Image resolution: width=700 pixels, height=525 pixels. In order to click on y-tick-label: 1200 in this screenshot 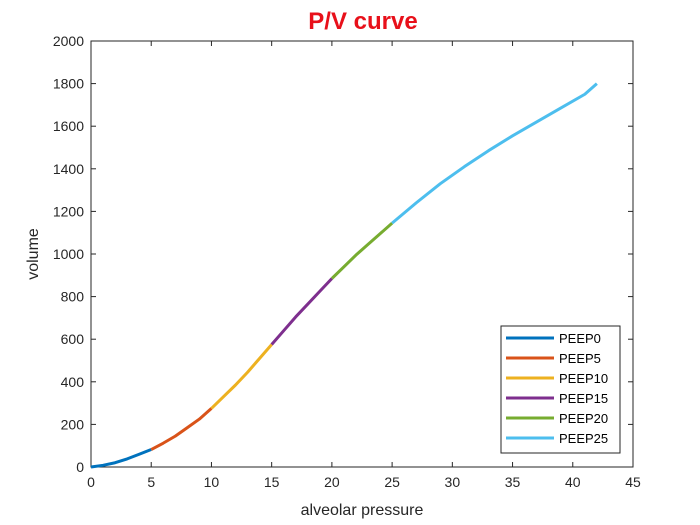, I will do `click(68, 211)`.